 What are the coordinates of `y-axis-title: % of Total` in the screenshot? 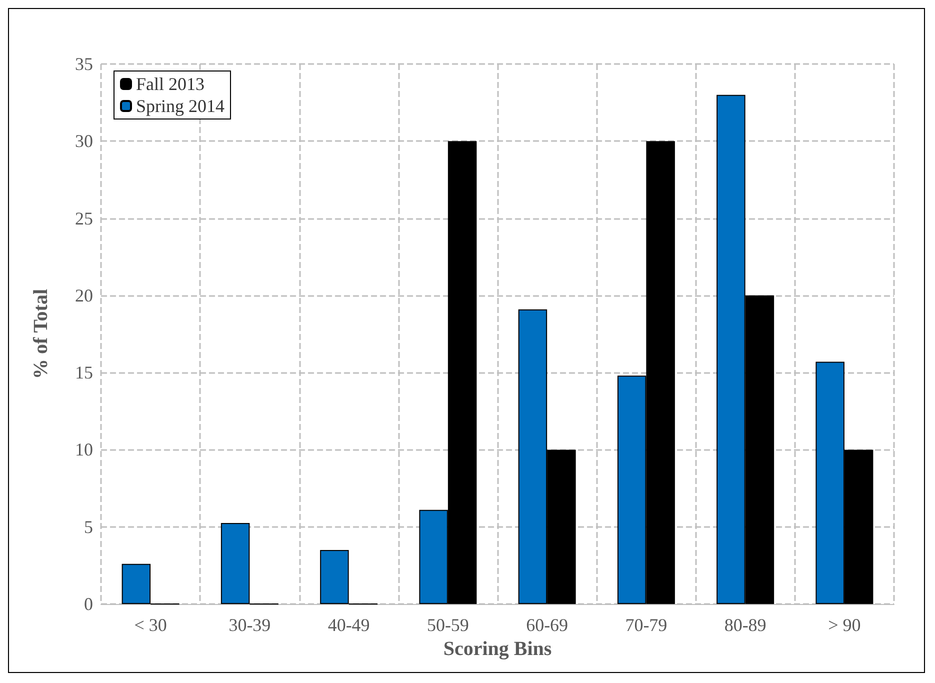 It's located at (41, 334).